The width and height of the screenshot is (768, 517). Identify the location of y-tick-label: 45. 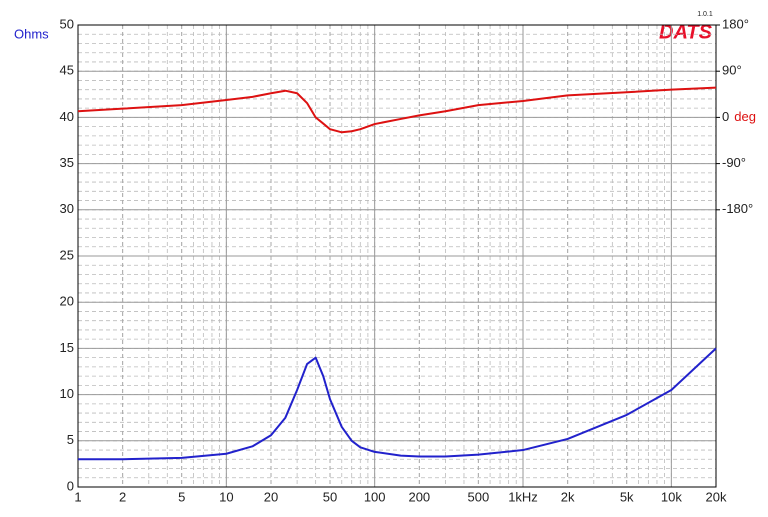
(67, 70).